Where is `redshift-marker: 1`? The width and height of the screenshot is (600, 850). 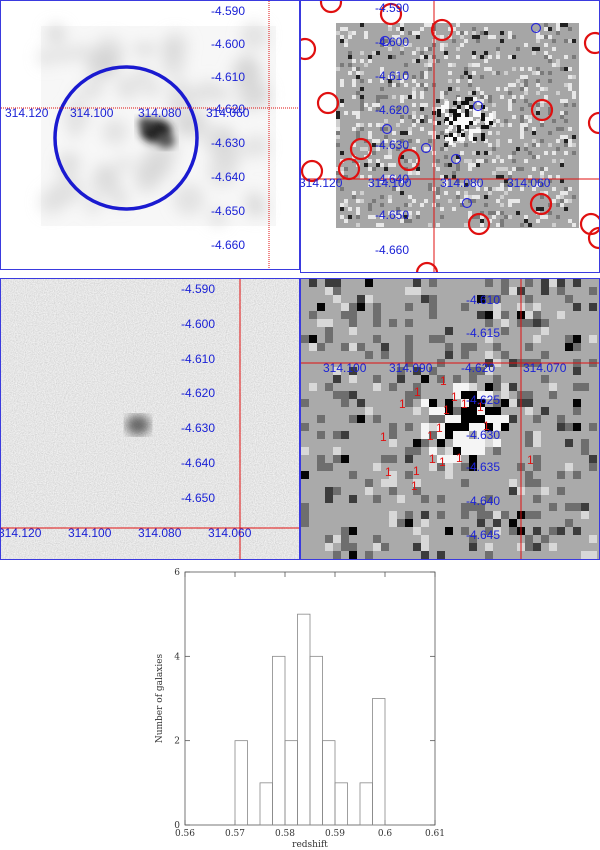
redshift-marker: 1 is located at coordinates (402, 404).